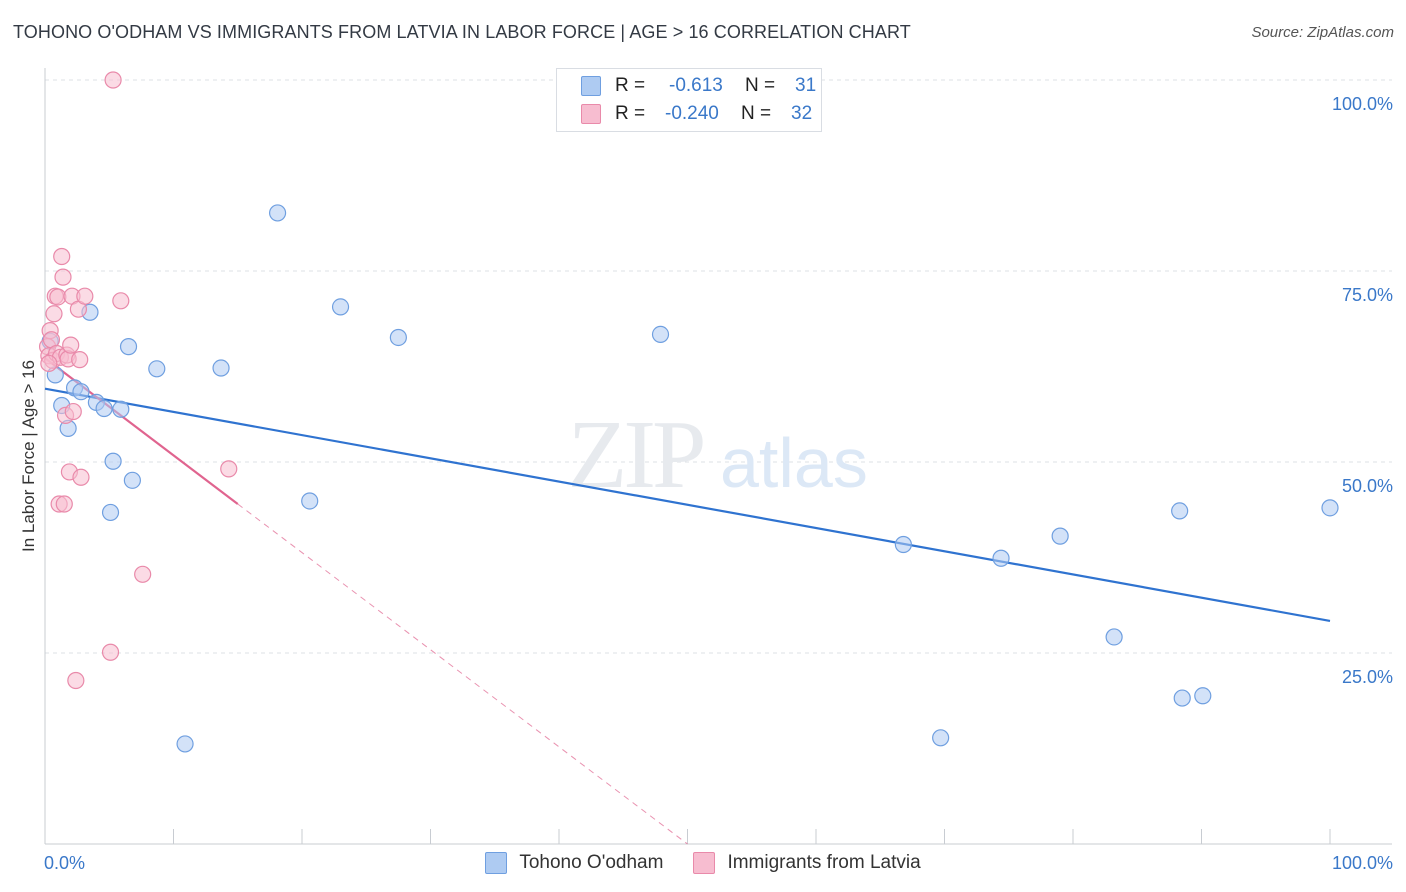  I want to click on legend-item-tohono: Tohono O'odham, so click(574, 863).